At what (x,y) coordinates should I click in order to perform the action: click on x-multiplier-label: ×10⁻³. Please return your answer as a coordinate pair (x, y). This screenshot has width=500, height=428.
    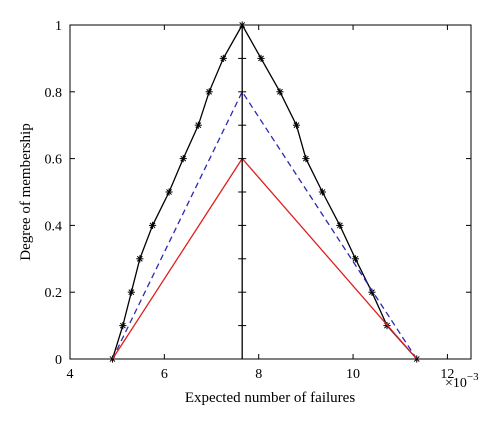
    Looking at the image, I should click on (462, 381).